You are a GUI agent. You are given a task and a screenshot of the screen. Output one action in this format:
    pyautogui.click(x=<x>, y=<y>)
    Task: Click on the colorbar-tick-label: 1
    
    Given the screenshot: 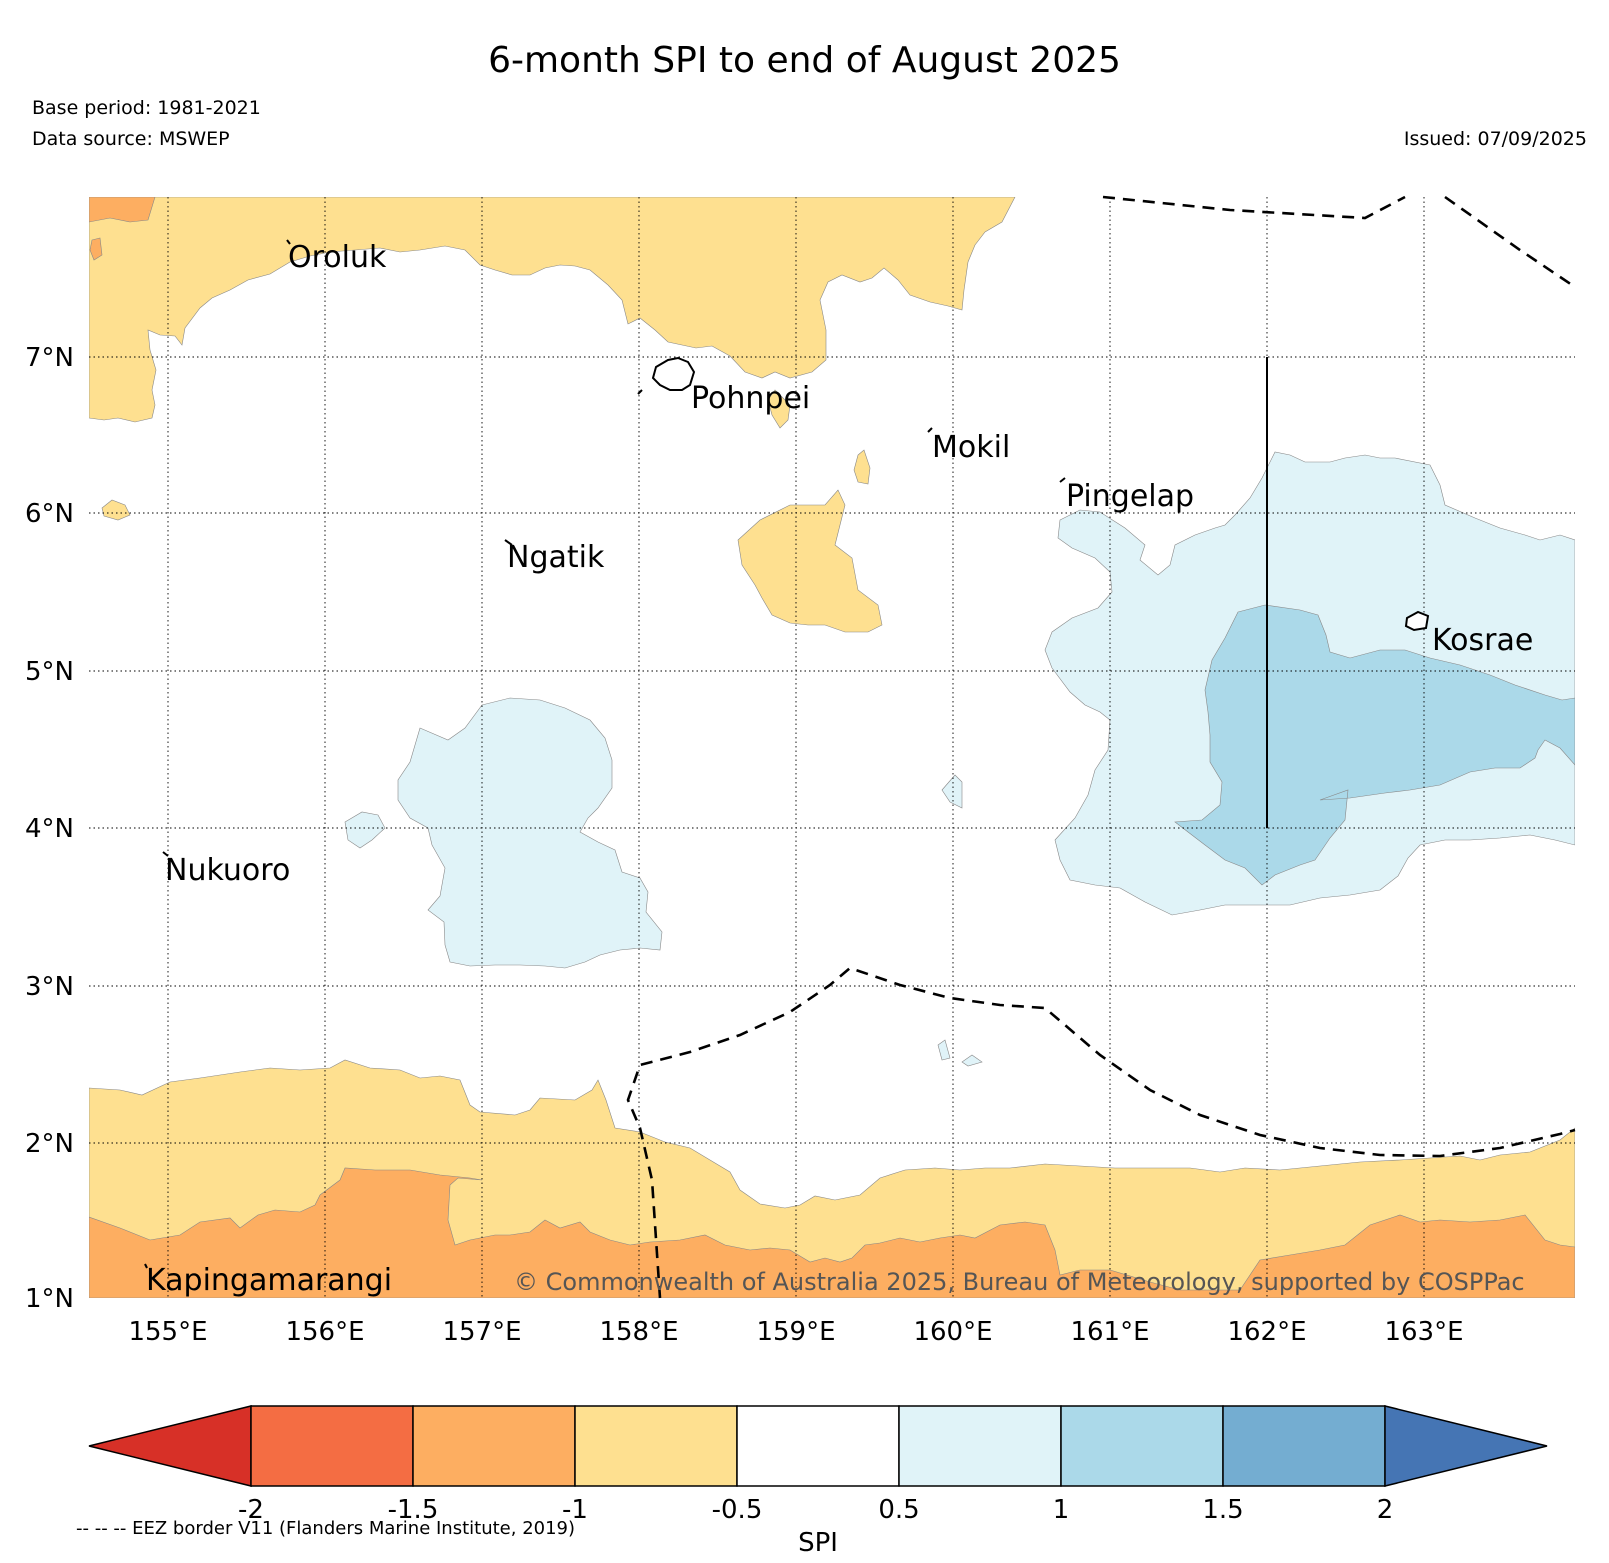 What is the action you would take?
    pyautogui.click(x=1061, y=1510)
    